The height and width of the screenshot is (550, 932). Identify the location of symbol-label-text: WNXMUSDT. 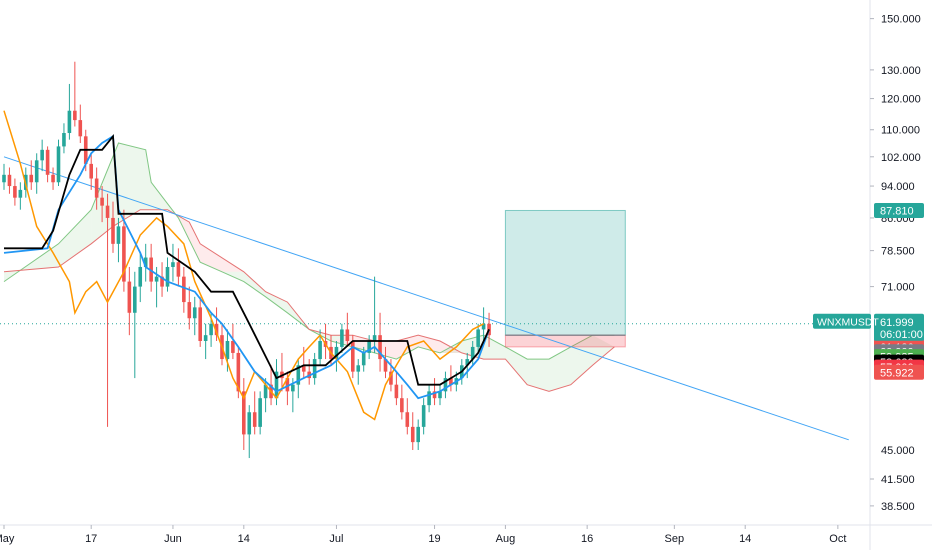
(848, 322).